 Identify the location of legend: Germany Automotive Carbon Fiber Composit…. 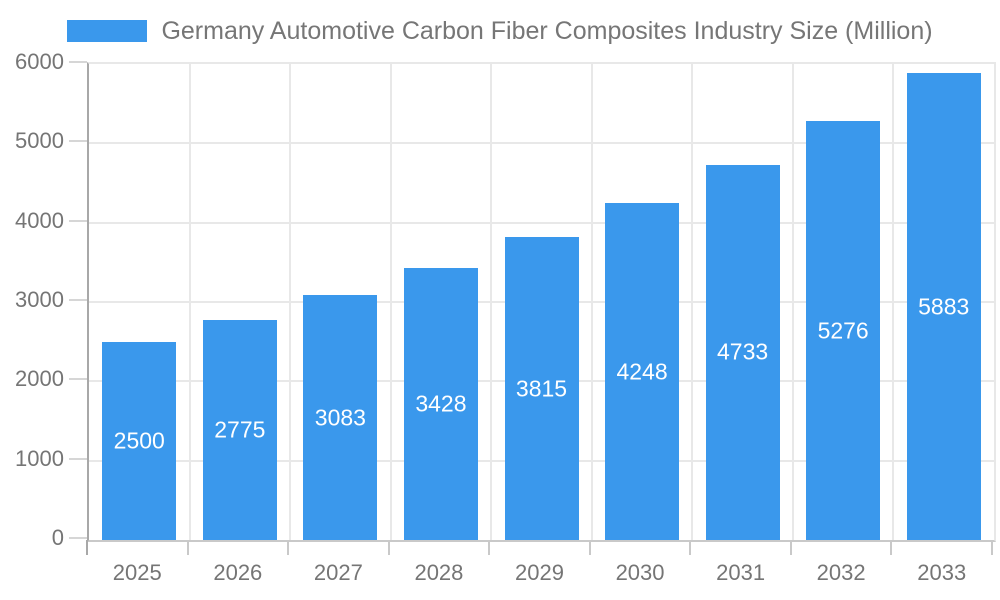
(500, 31).